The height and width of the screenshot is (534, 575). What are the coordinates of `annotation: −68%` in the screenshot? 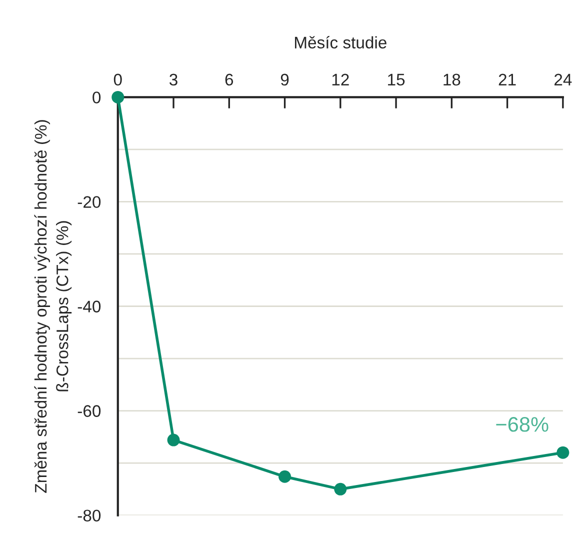 It's located at (522, 424).